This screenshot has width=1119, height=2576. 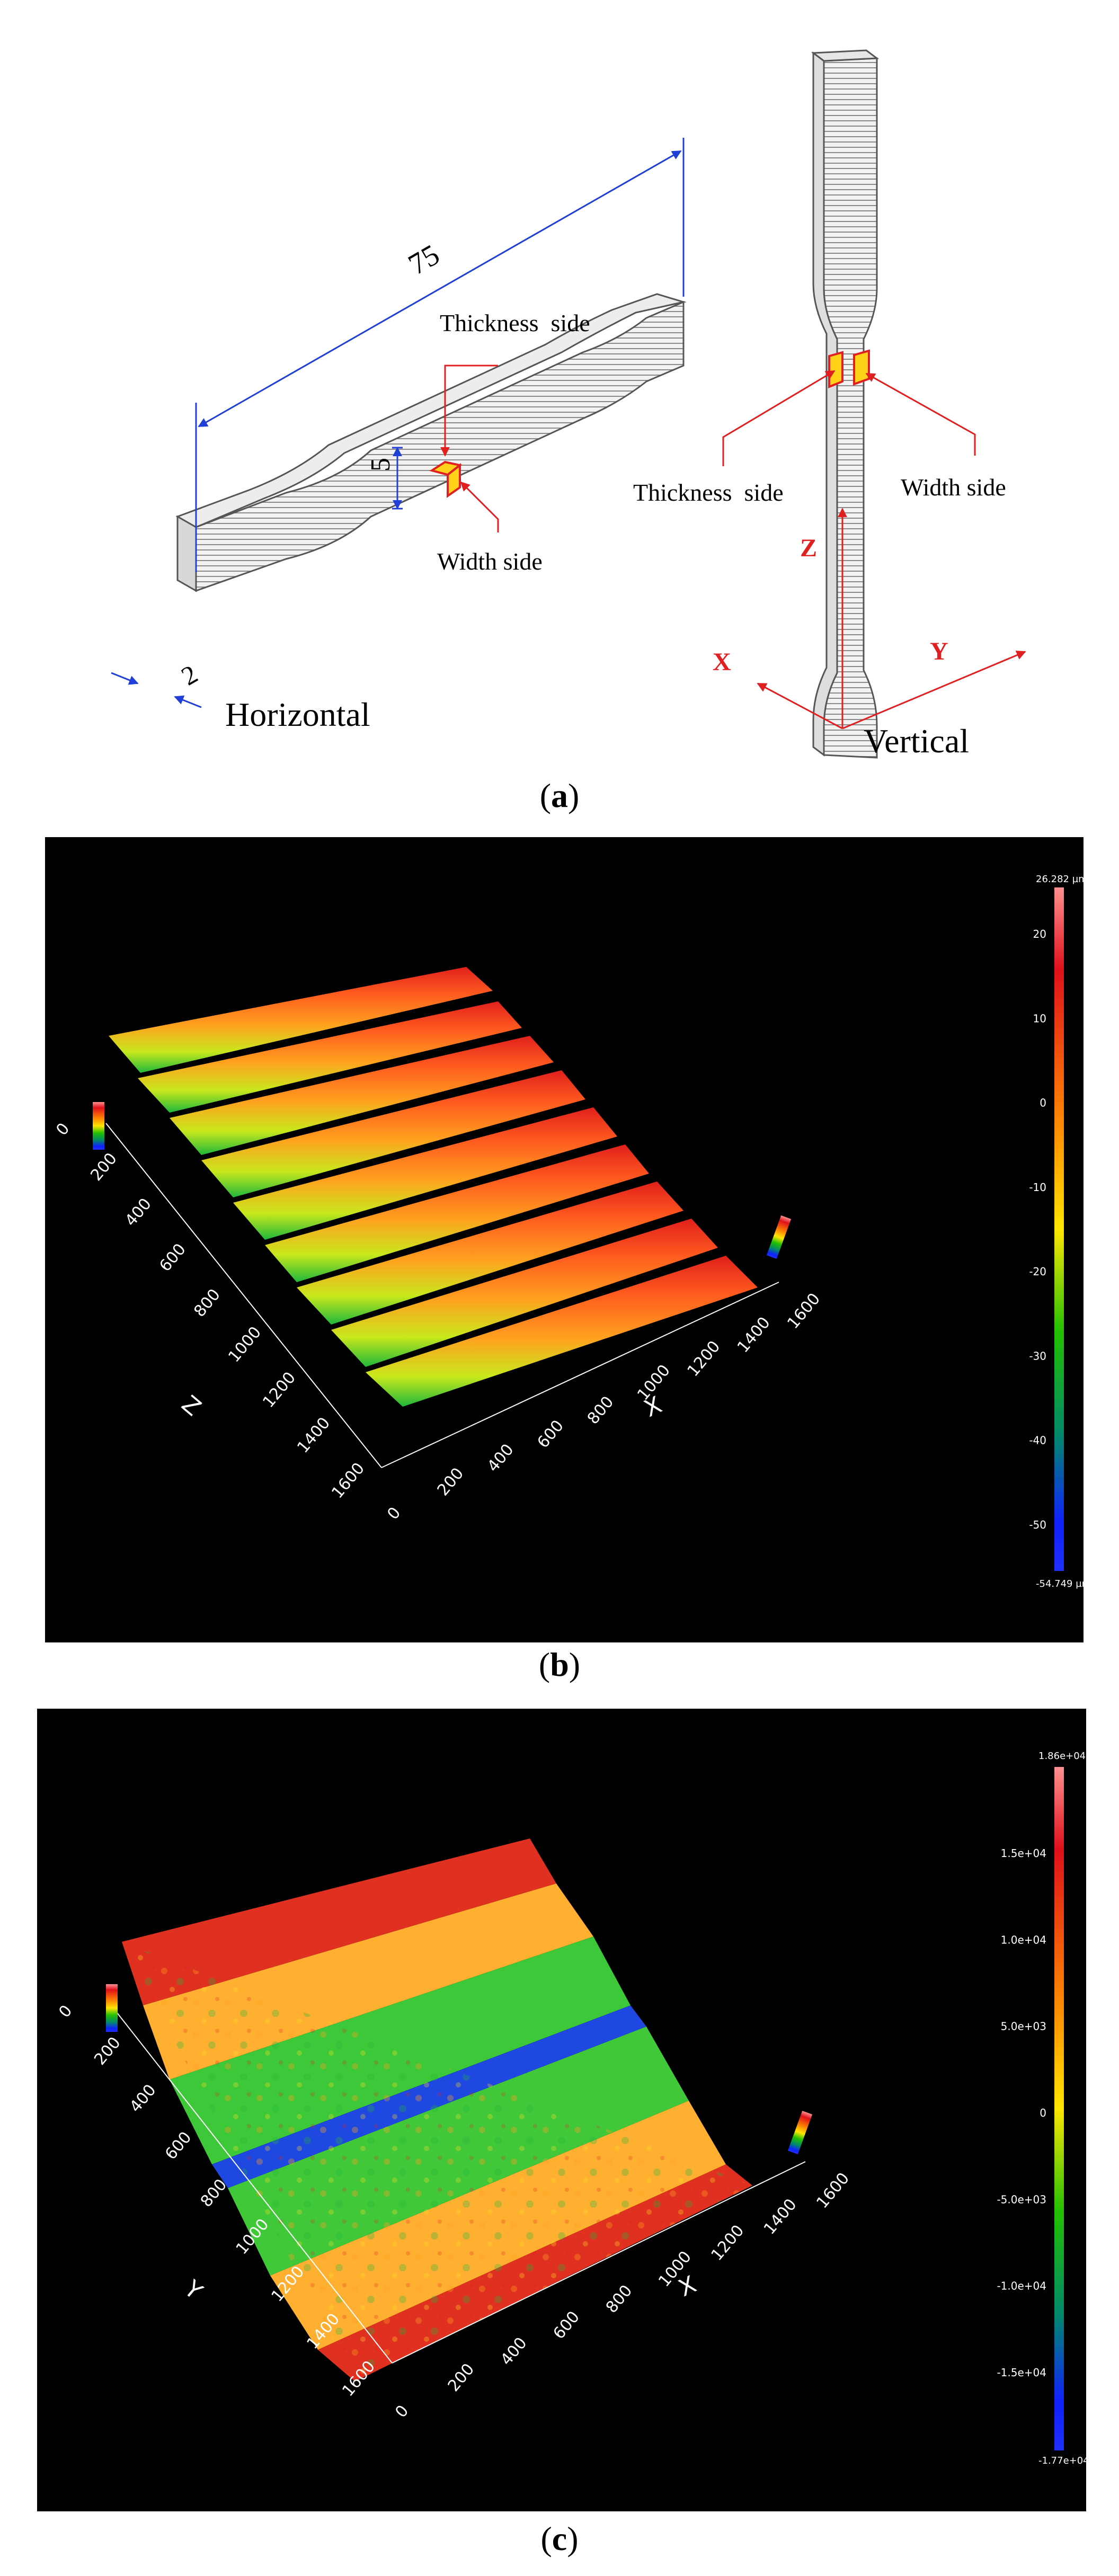 I want to click on plot-c-scale-min: -1.77e+04nm, so click(x=1071, y=2460).